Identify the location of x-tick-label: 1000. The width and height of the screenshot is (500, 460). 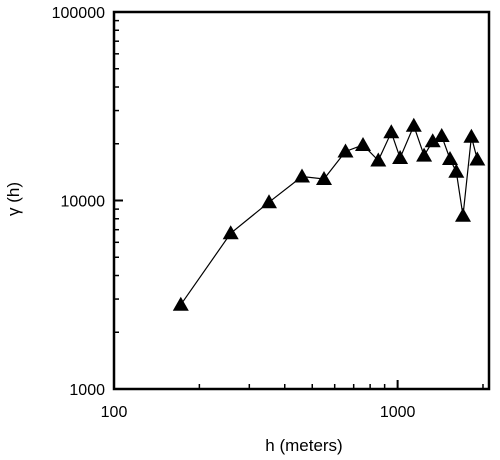
(398, 412).